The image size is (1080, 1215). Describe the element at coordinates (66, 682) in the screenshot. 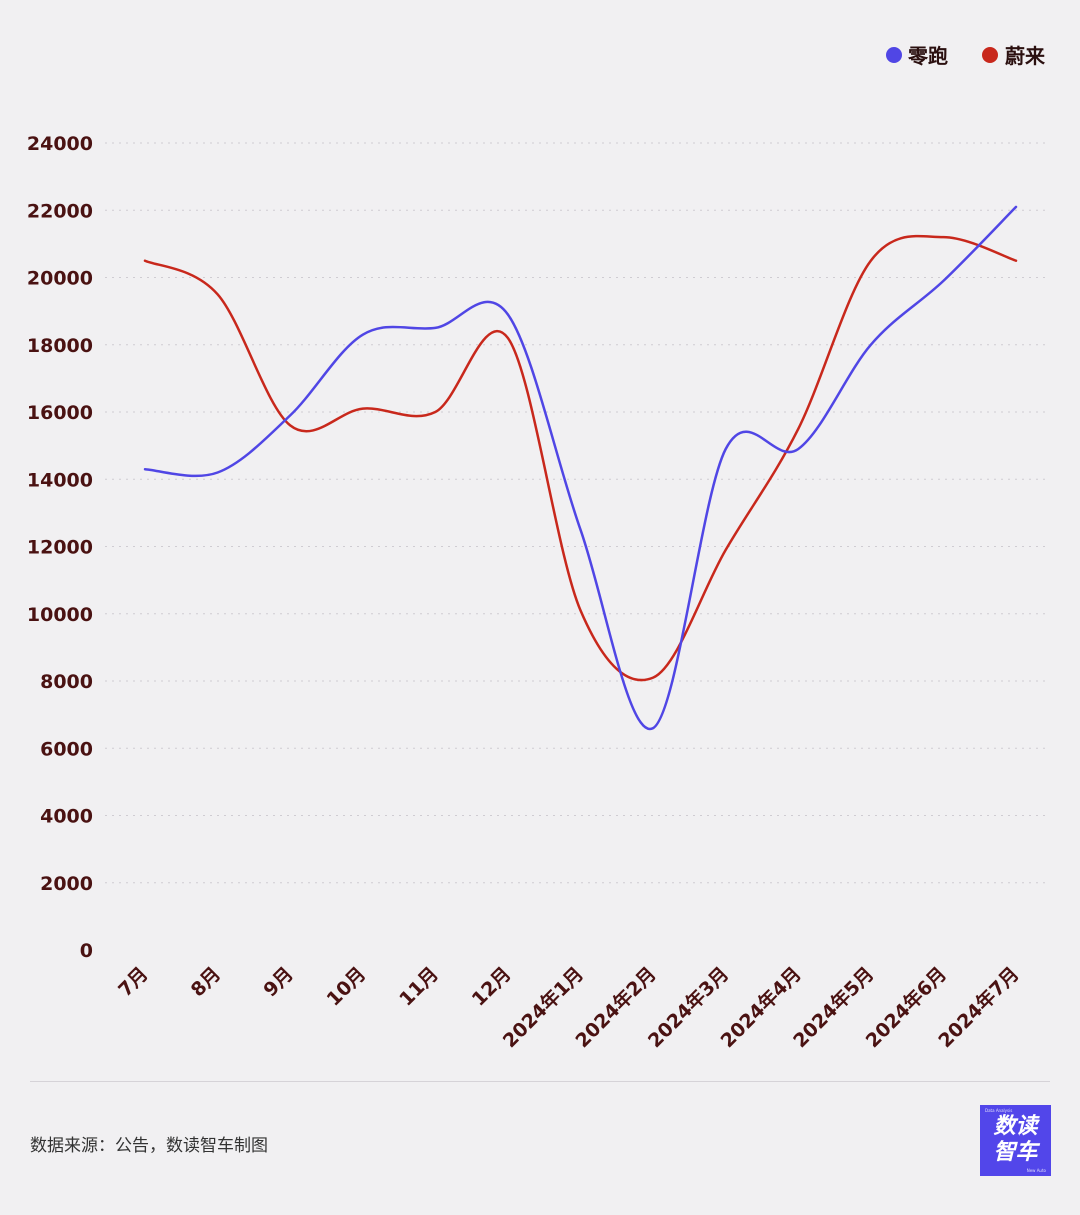

I see `y-tick-label: 8000` at that location.